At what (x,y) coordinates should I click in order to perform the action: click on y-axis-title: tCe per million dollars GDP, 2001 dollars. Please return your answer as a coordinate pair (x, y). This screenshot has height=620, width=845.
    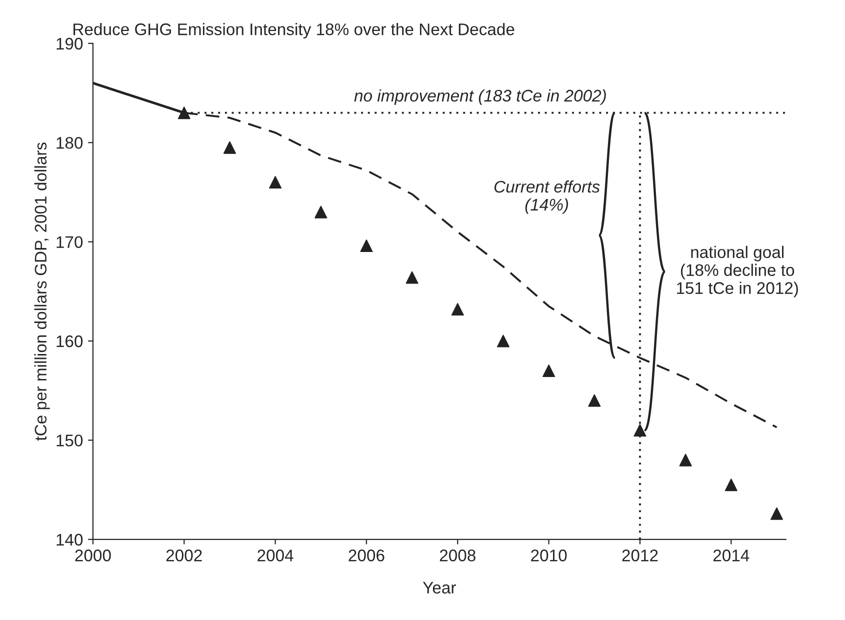
    Looking at the image, I should click on (42, 291).